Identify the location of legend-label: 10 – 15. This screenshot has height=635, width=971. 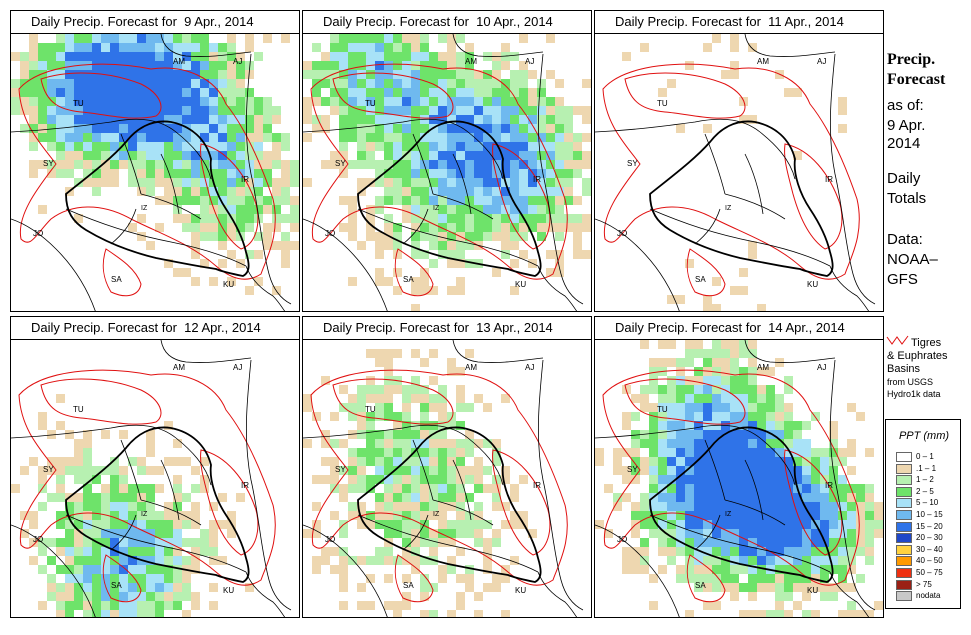
(929, 514).